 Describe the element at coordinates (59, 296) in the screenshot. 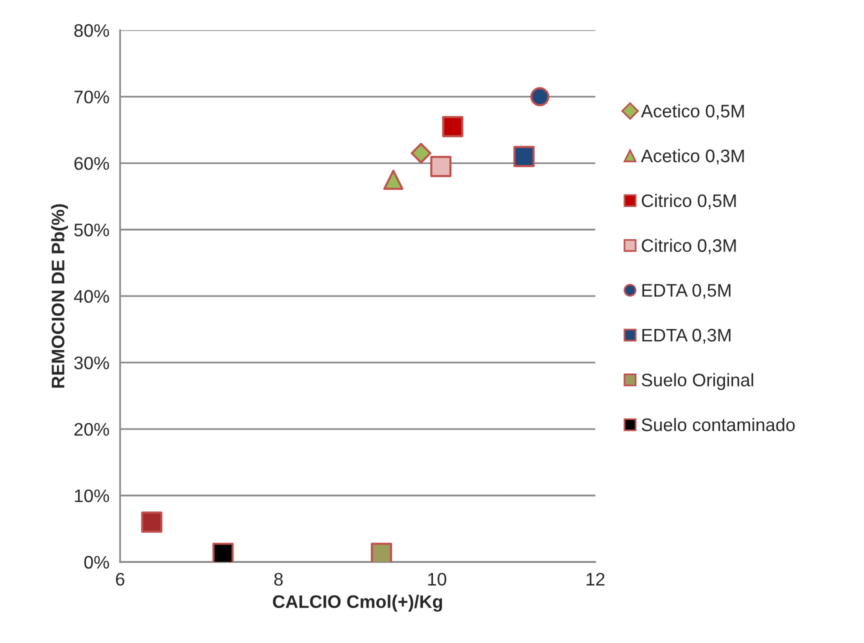

I see `y-axis-title: REMOCION DE Pb(%)` at that location.